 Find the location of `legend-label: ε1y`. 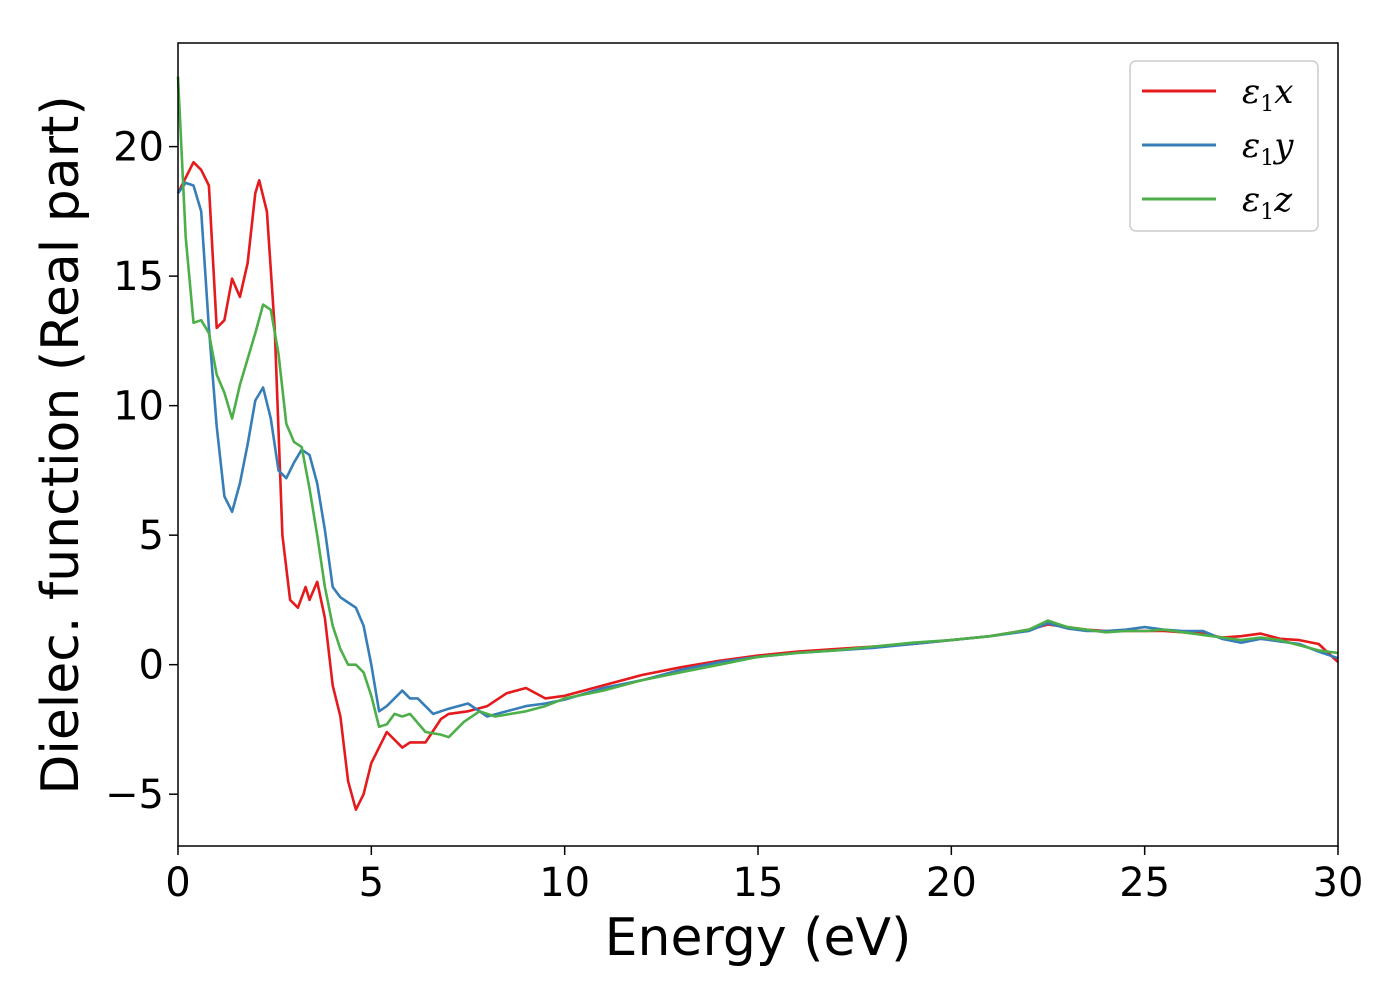

legend-label: ε1y is located at coordinates (1268, 148).